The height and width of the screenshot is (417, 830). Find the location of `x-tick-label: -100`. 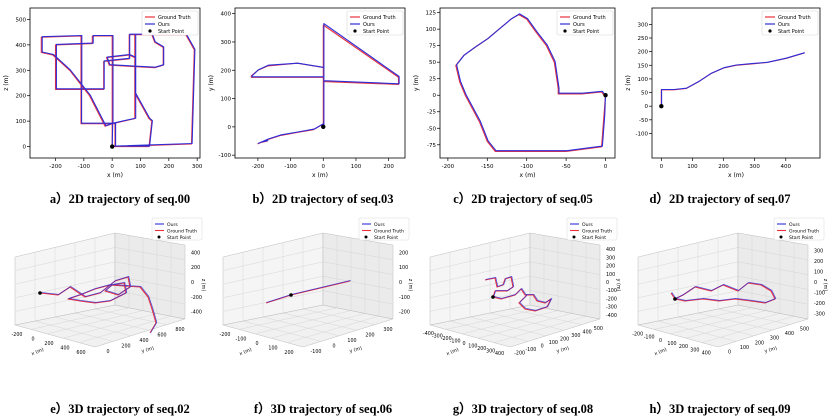

x-tick-label: -100 is located at coordinates (290, 167).